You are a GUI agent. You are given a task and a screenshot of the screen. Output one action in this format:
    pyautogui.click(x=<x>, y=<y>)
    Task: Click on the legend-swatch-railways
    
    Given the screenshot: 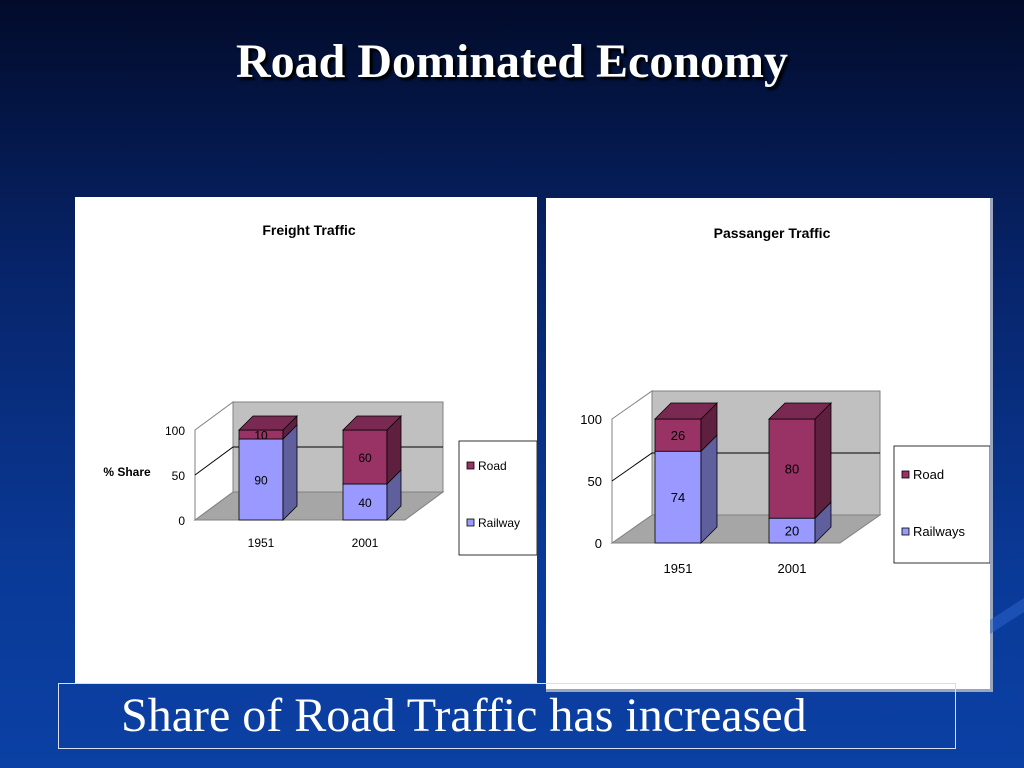 What is the action you would take?
    pyautogui.click(x=905, y=531)
    